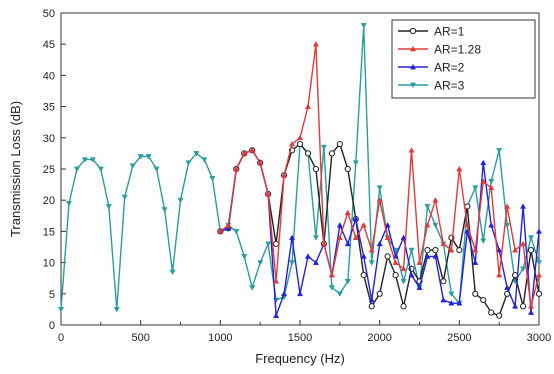 The height and width of the screenshot is (374, 554). I want to click on legend-item-ar-1-28: AR=1.28, so click(439, 50).